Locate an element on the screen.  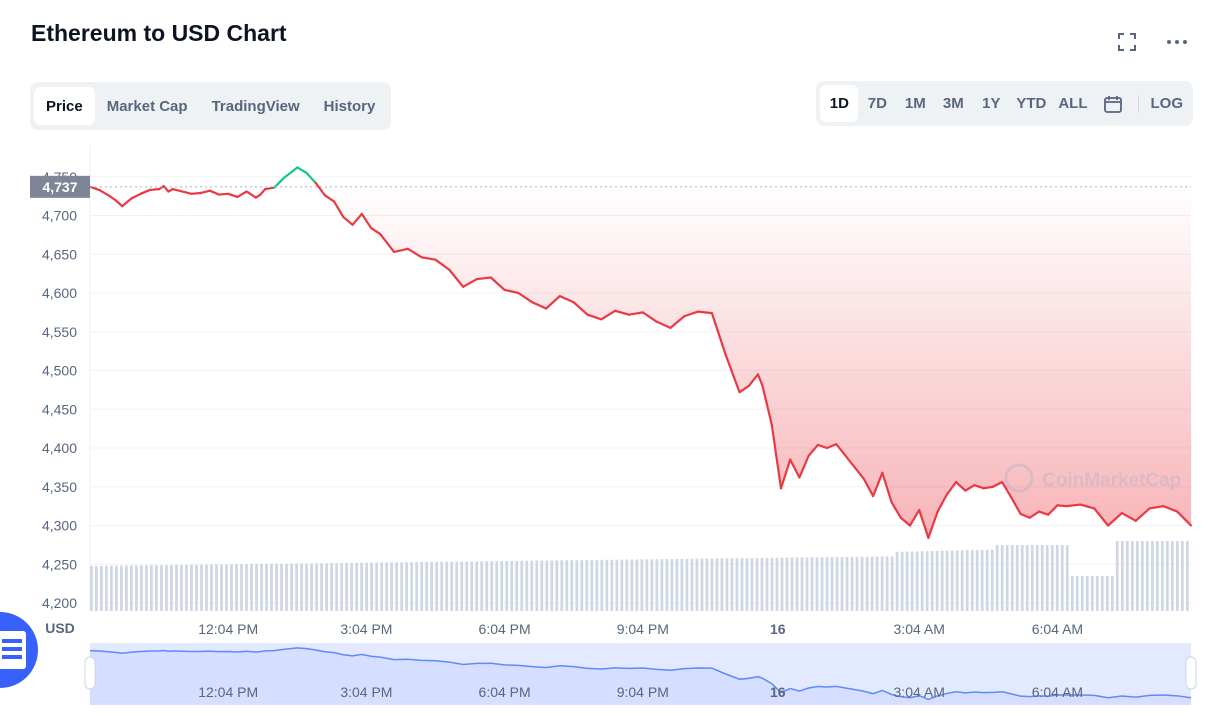
navigator-tick-label: 3:04 AM is located at coordinates (919, 692).